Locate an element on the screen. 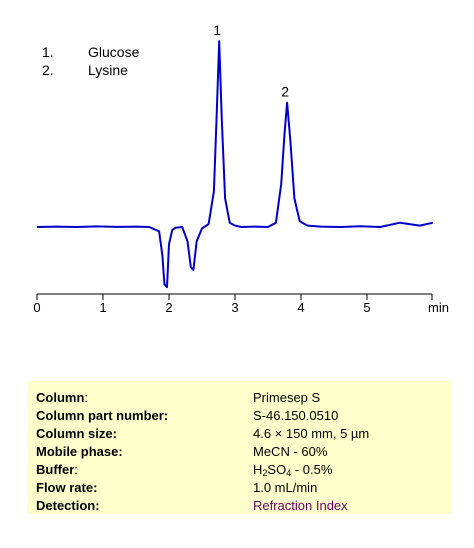 The width and height of the screenshot is (474, 548). legend-lysine: Lysine is located at coordinates (108, 70).